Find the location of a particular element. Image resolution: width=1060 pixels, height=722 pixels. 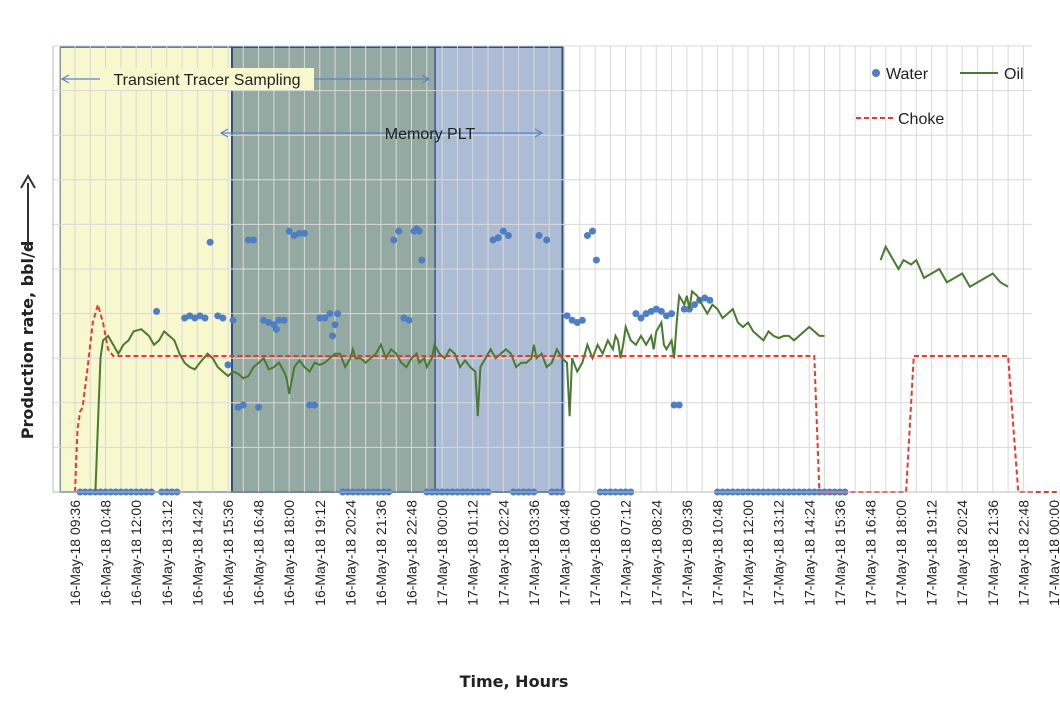

x-tick-label: 16-May-18 21:36 is located at coordinates (381, 553).